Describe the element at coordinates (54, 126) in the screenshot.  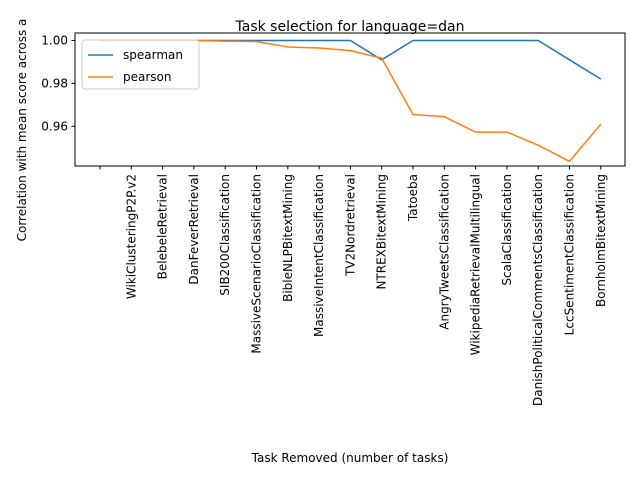
I see `y-tick-label: 0.96` at that location.